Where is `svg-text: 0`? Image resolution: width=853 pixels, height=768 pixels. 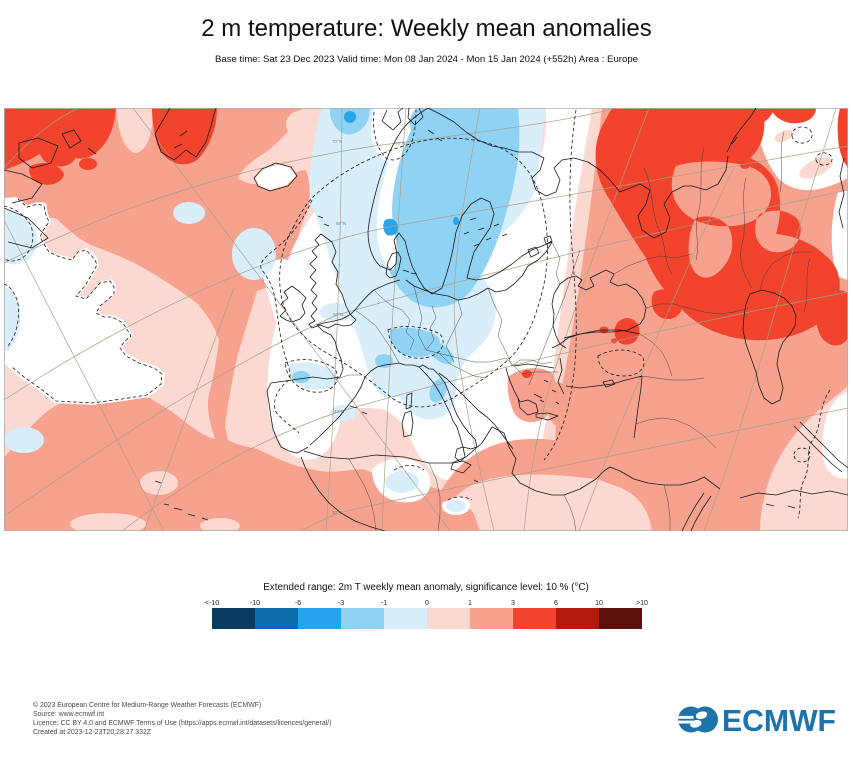
svg-text: 0 is located at coordinates (427, 603).